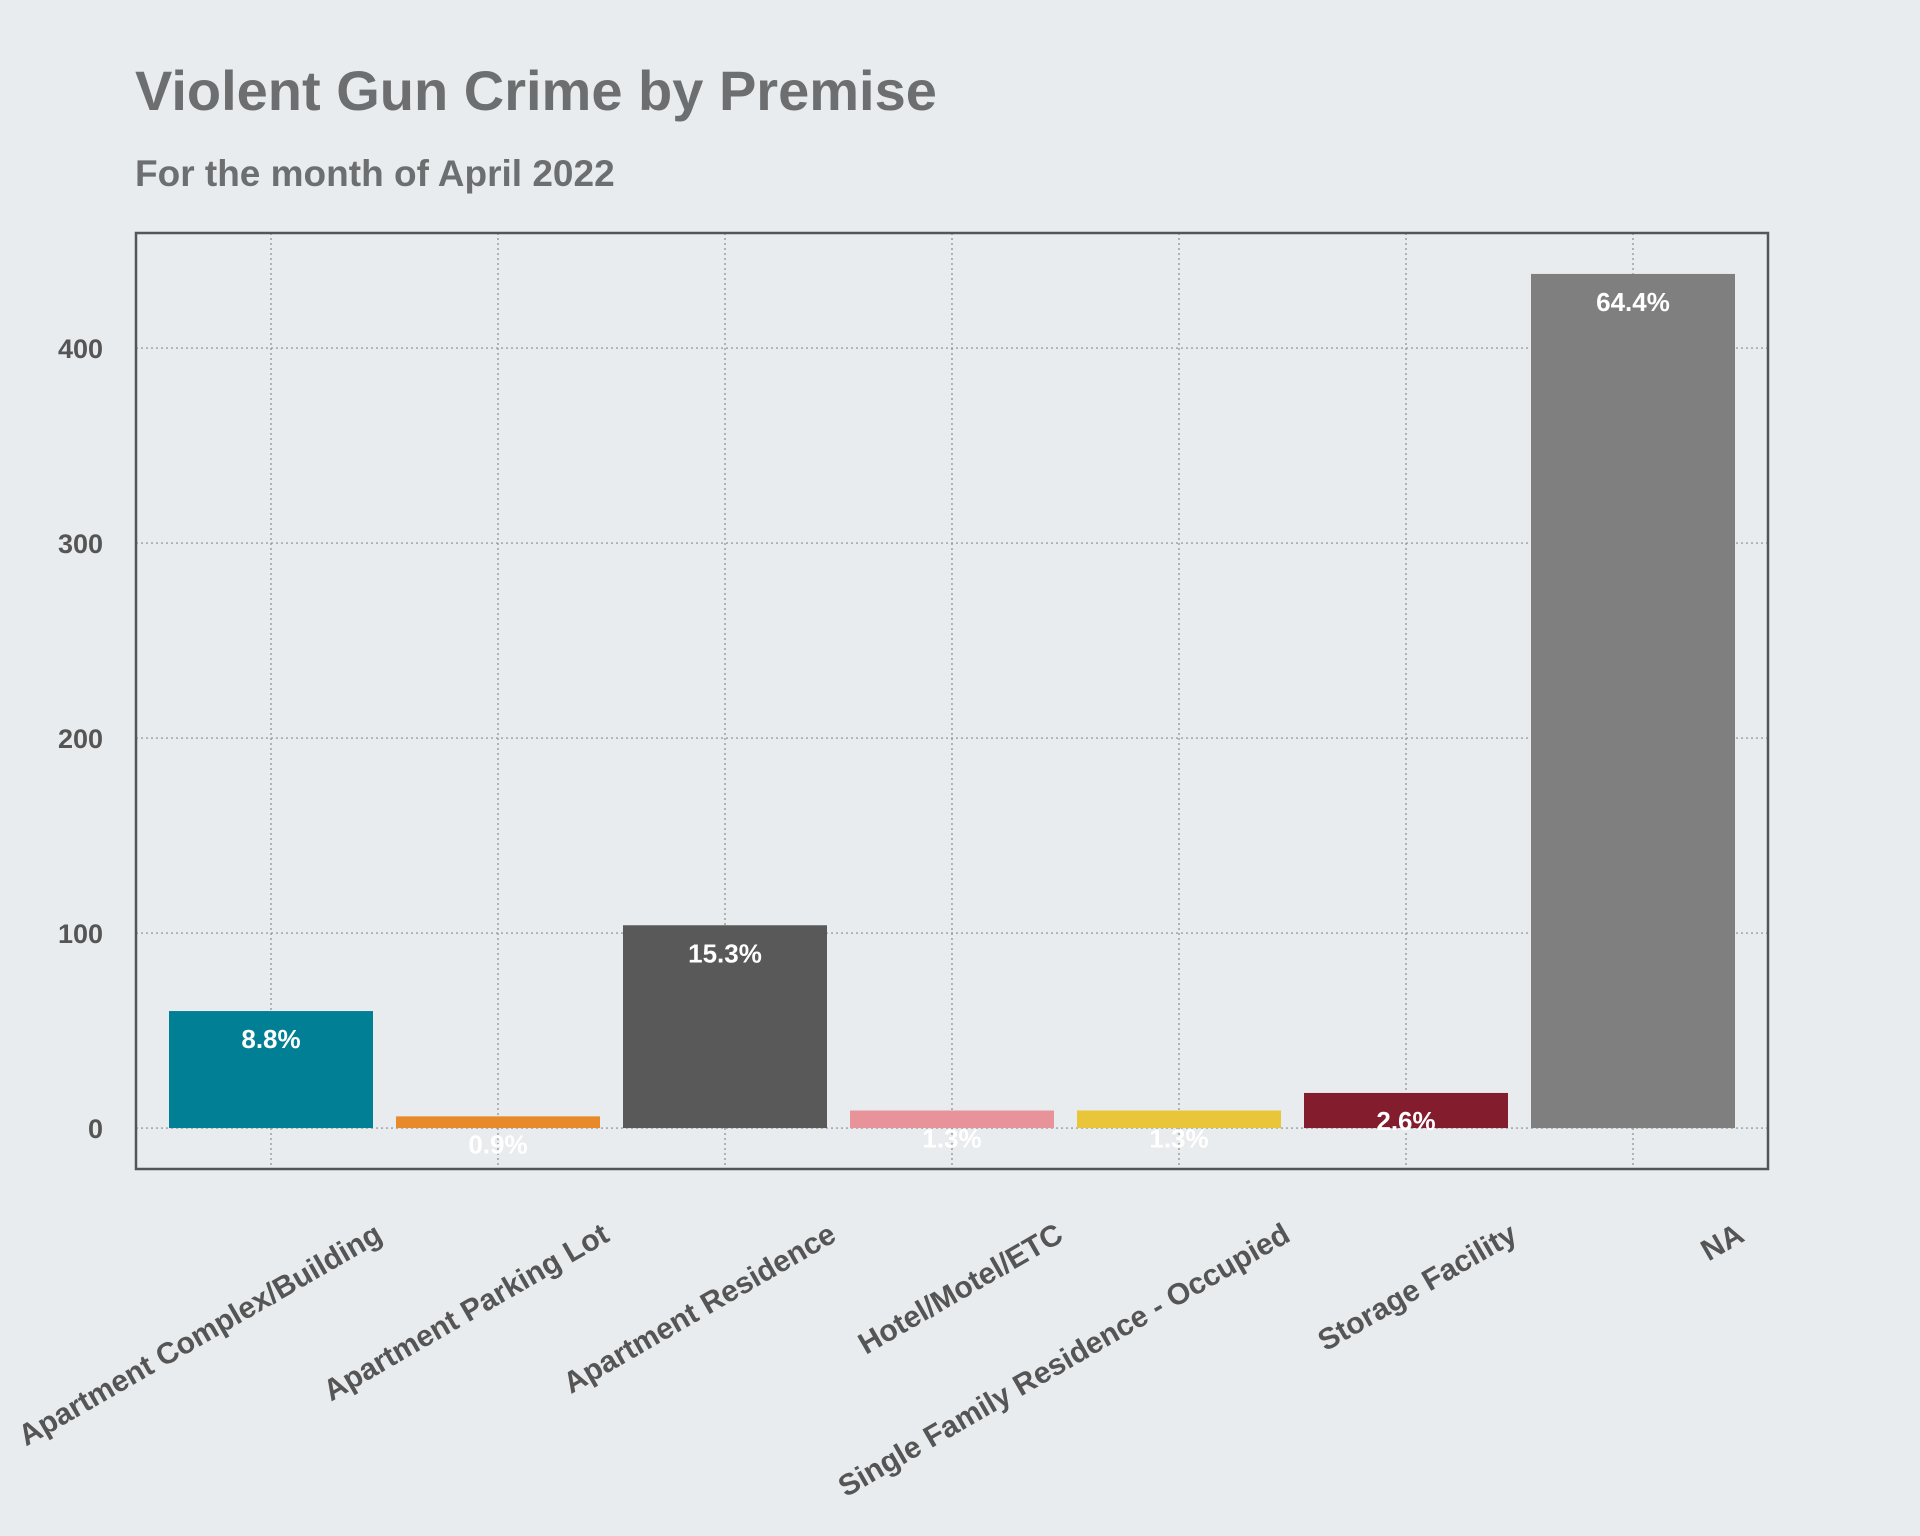 The height and width of the screenshot is (1536, 1920). Describe the element at coordinates (961, 1289) in the screenshot. I see `x-tick-label: Hotel/Motel/ETC` at that location.